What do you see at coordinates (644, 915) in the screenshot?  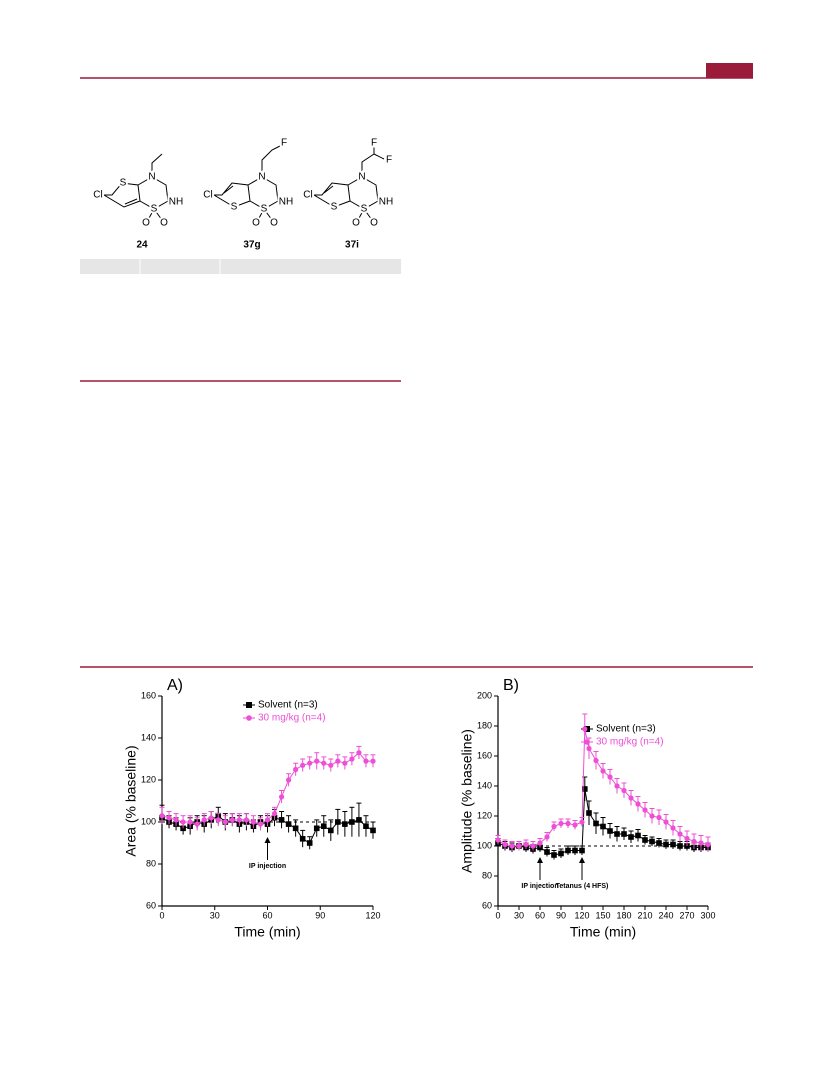 I see `x-tick-label: 210` at bounding box center [644, 915].